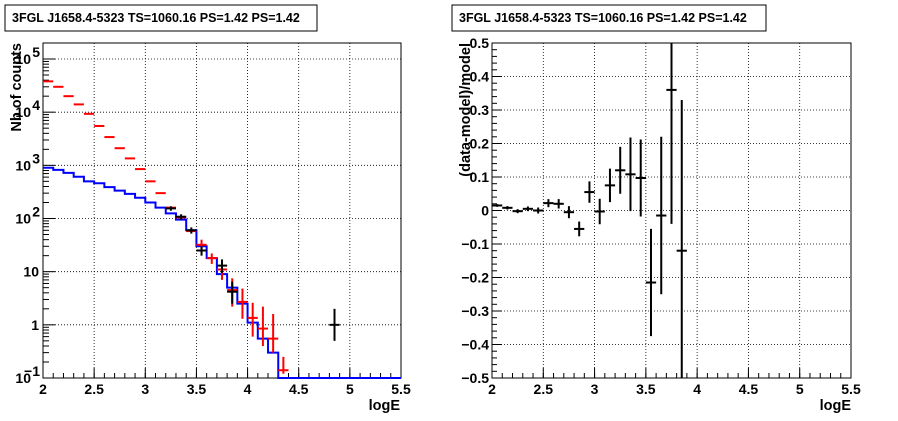 The width and height of the screenshot is (898, 421). I want to click on counts-x-ticks: 2 2.5 3 3.5 4 4.5 5 5.5, so click(225, 382).